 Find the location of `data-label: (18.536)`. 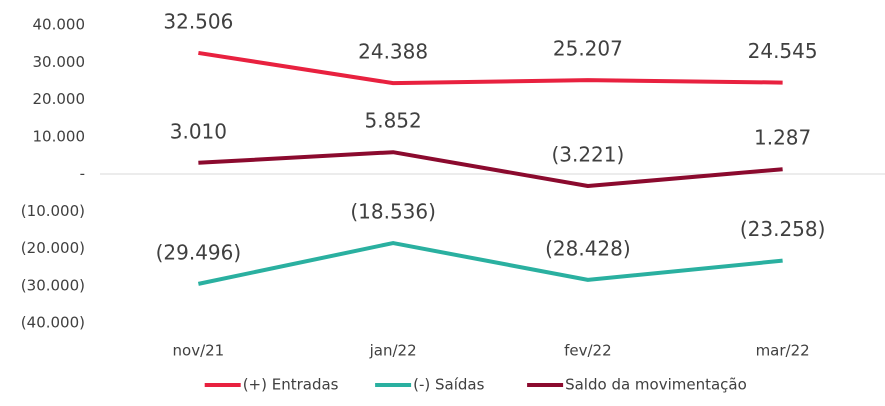

data-label: (18.536) is located at coordinates (393, 212).